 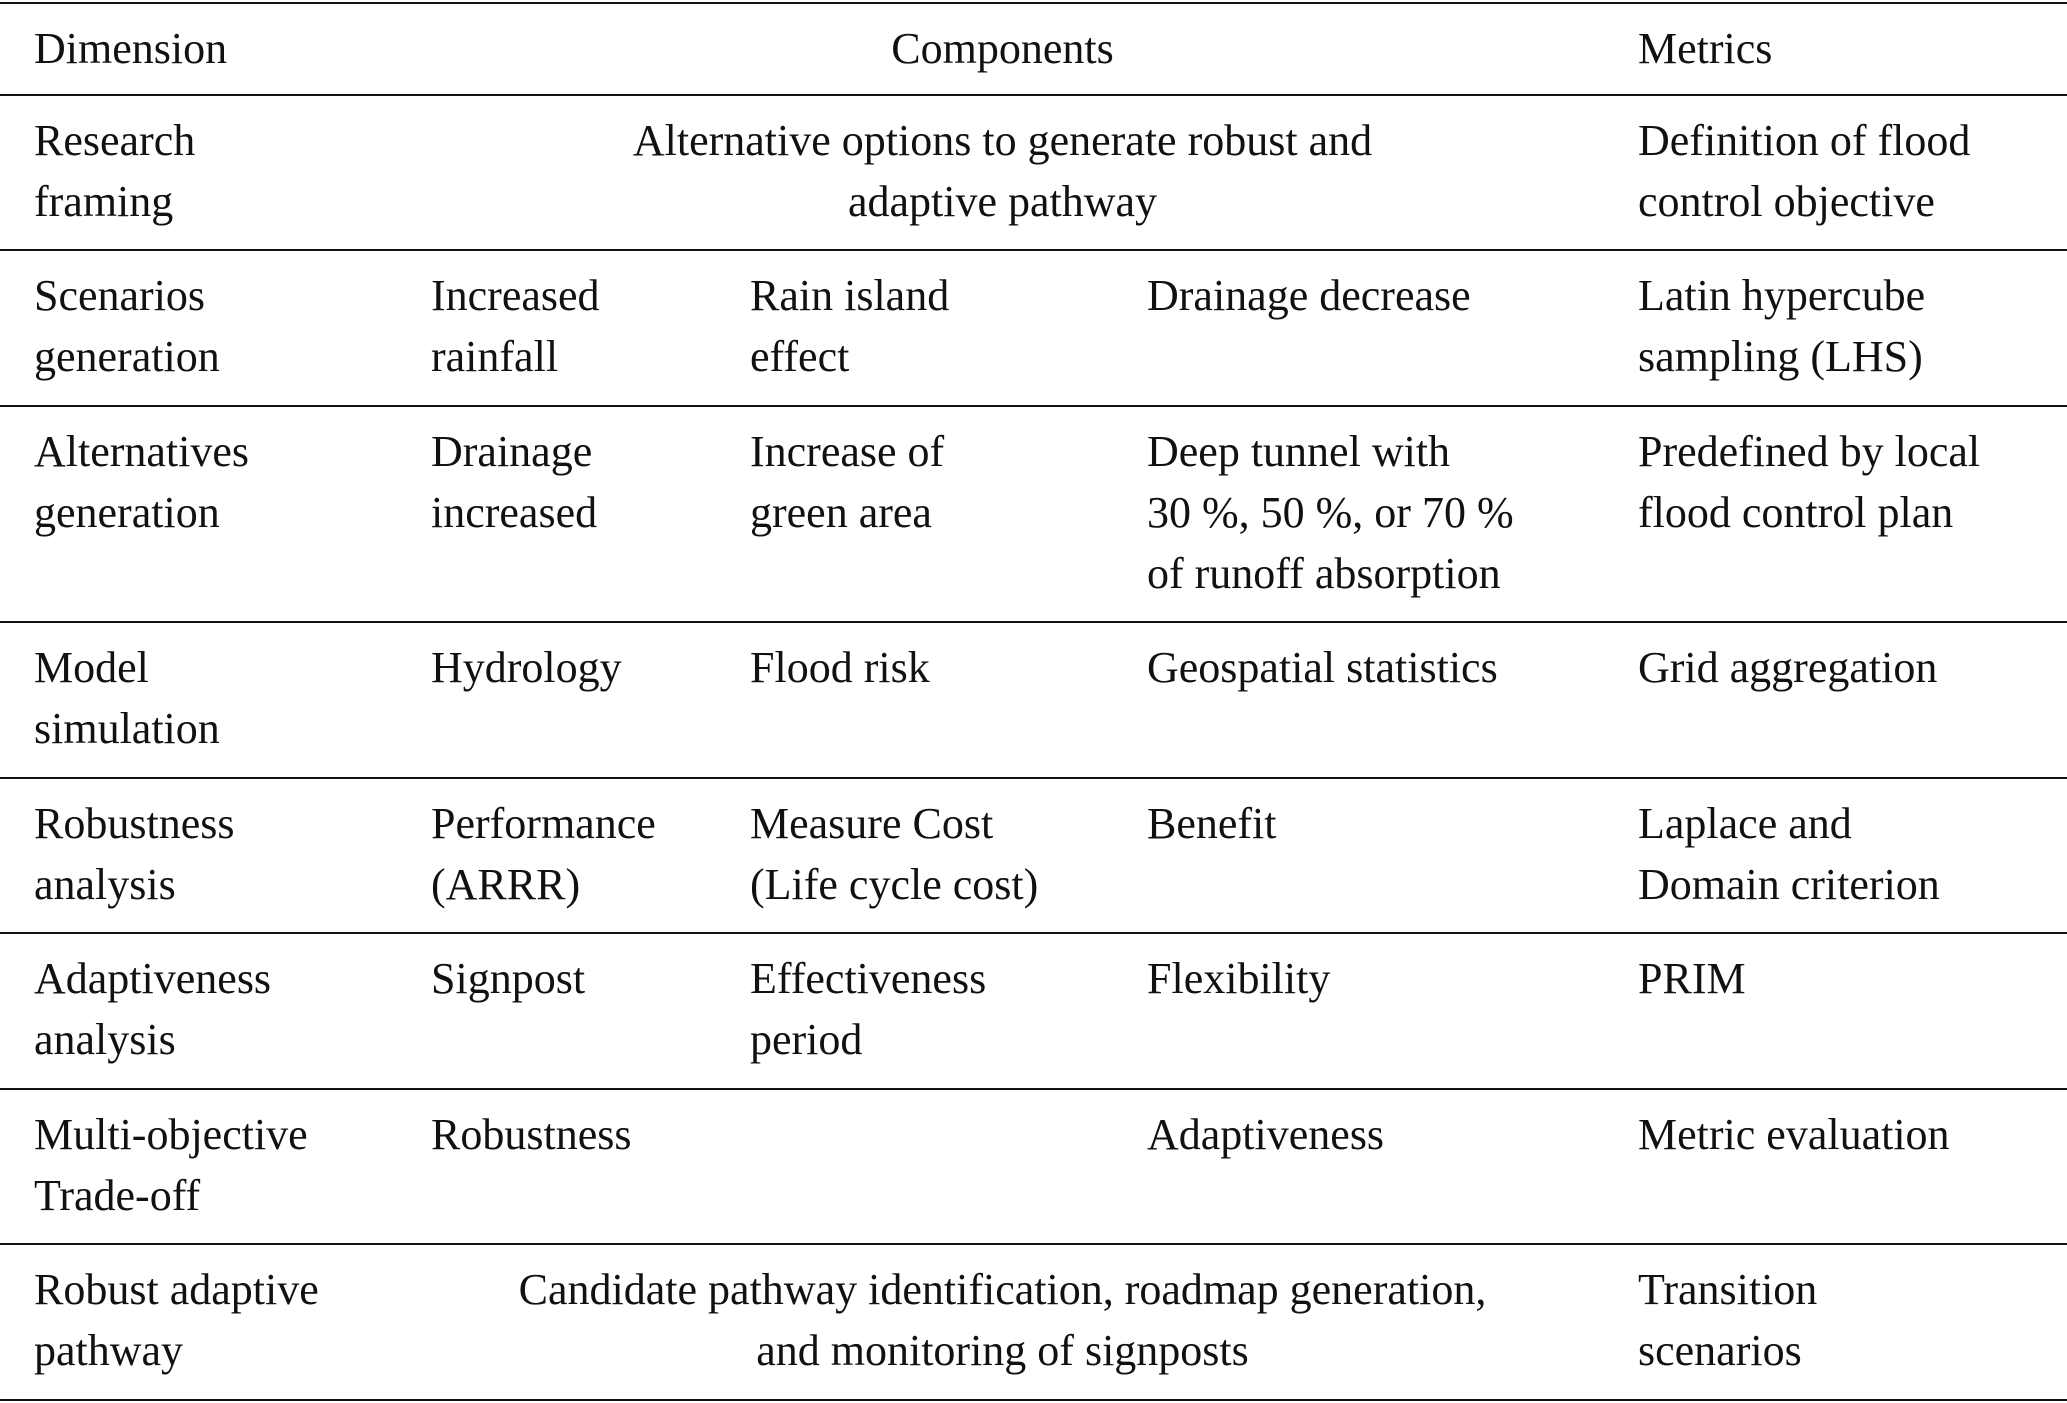 What do you see at coordinates (1392, 855) in the screenshot?
I see `component-cell: Benefit` at bounding box center [1392, 855].